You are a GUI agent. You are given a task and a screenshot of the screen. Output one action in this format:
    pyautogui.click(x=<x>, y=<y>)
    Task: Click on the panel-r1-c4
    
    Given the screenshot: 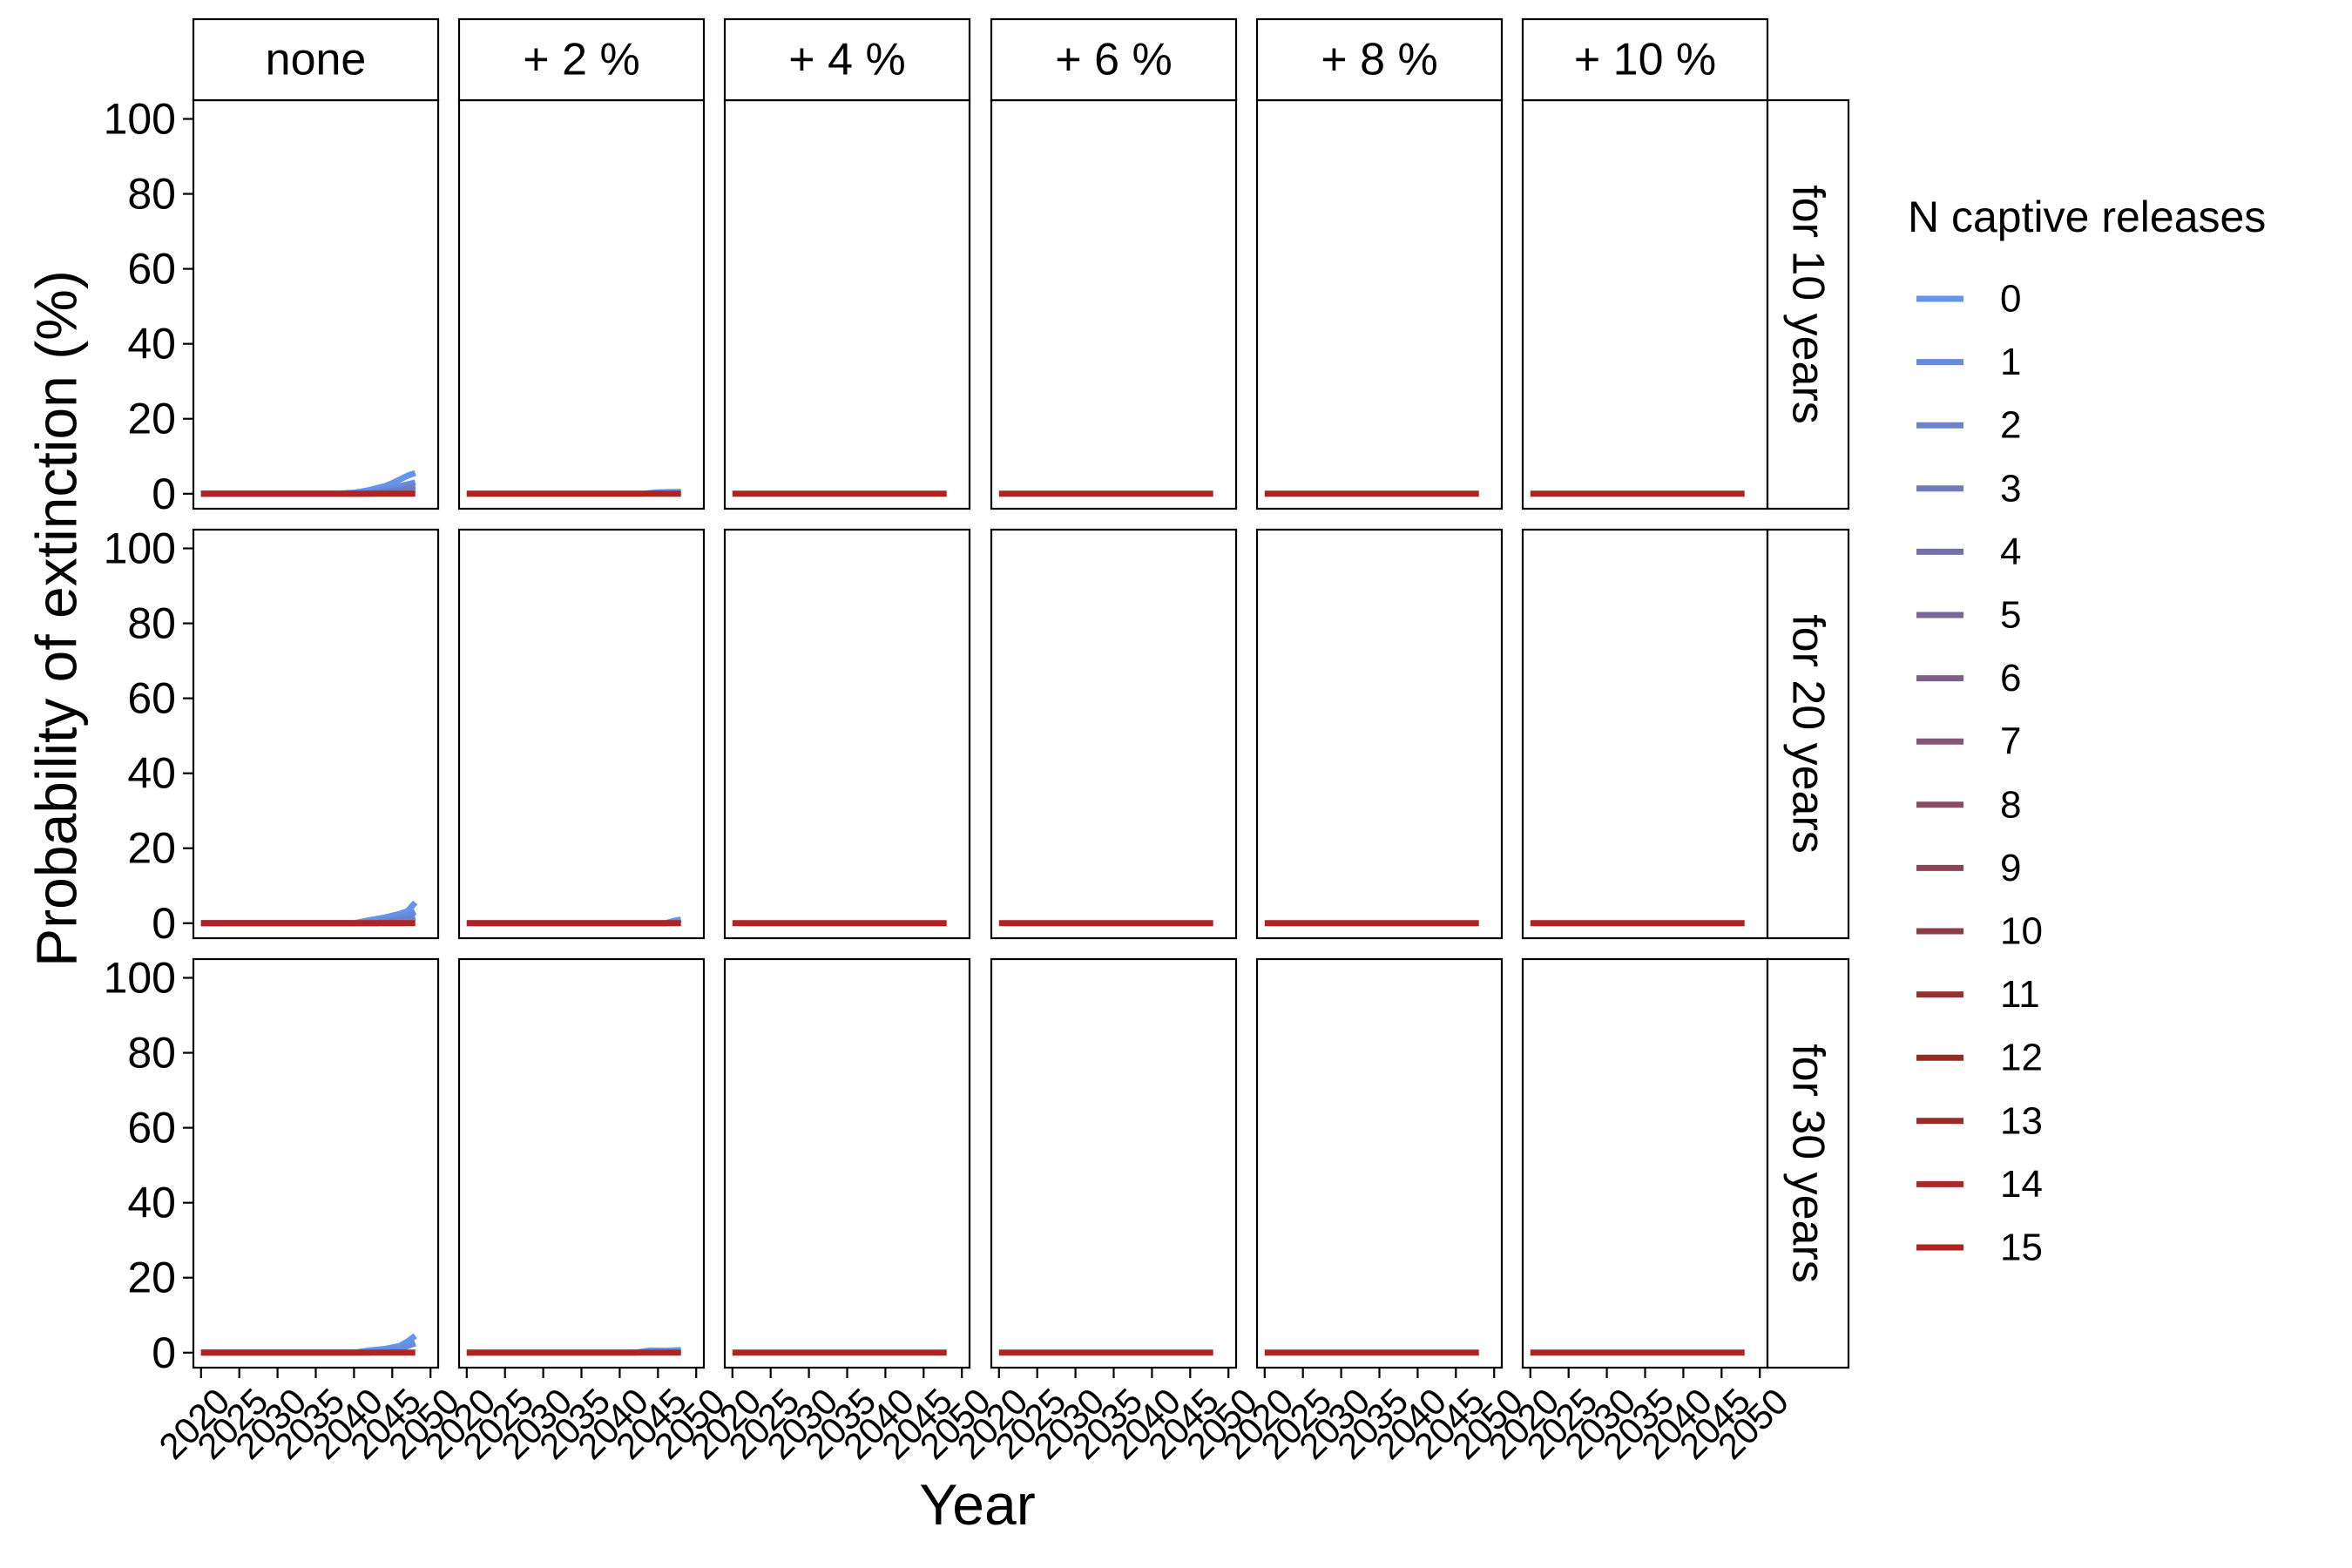 What is the action you would take?
    pyautogui.click(x=1379, y=734)
    